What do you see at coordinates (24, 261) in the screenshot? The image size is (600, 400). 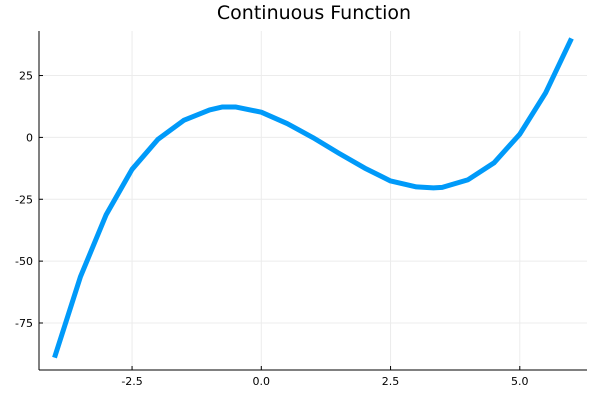 I see `y-tick-label: -50` at bounding box center [24, 261].